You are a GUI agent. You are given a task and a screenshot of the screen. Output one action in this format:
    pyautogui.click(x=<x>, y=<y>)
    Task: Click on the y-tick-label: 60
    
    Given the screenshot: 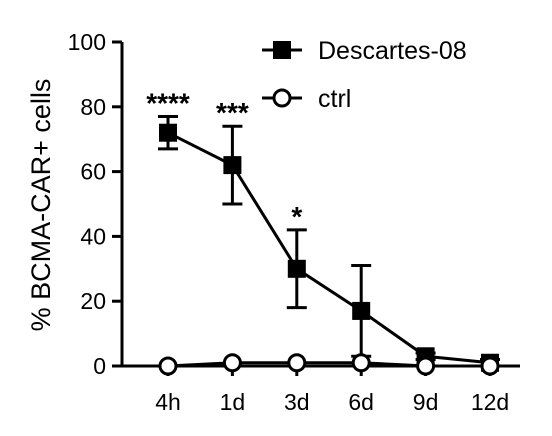 What is the action you would take?
    pyautogui.click(x=93, y=172)
    